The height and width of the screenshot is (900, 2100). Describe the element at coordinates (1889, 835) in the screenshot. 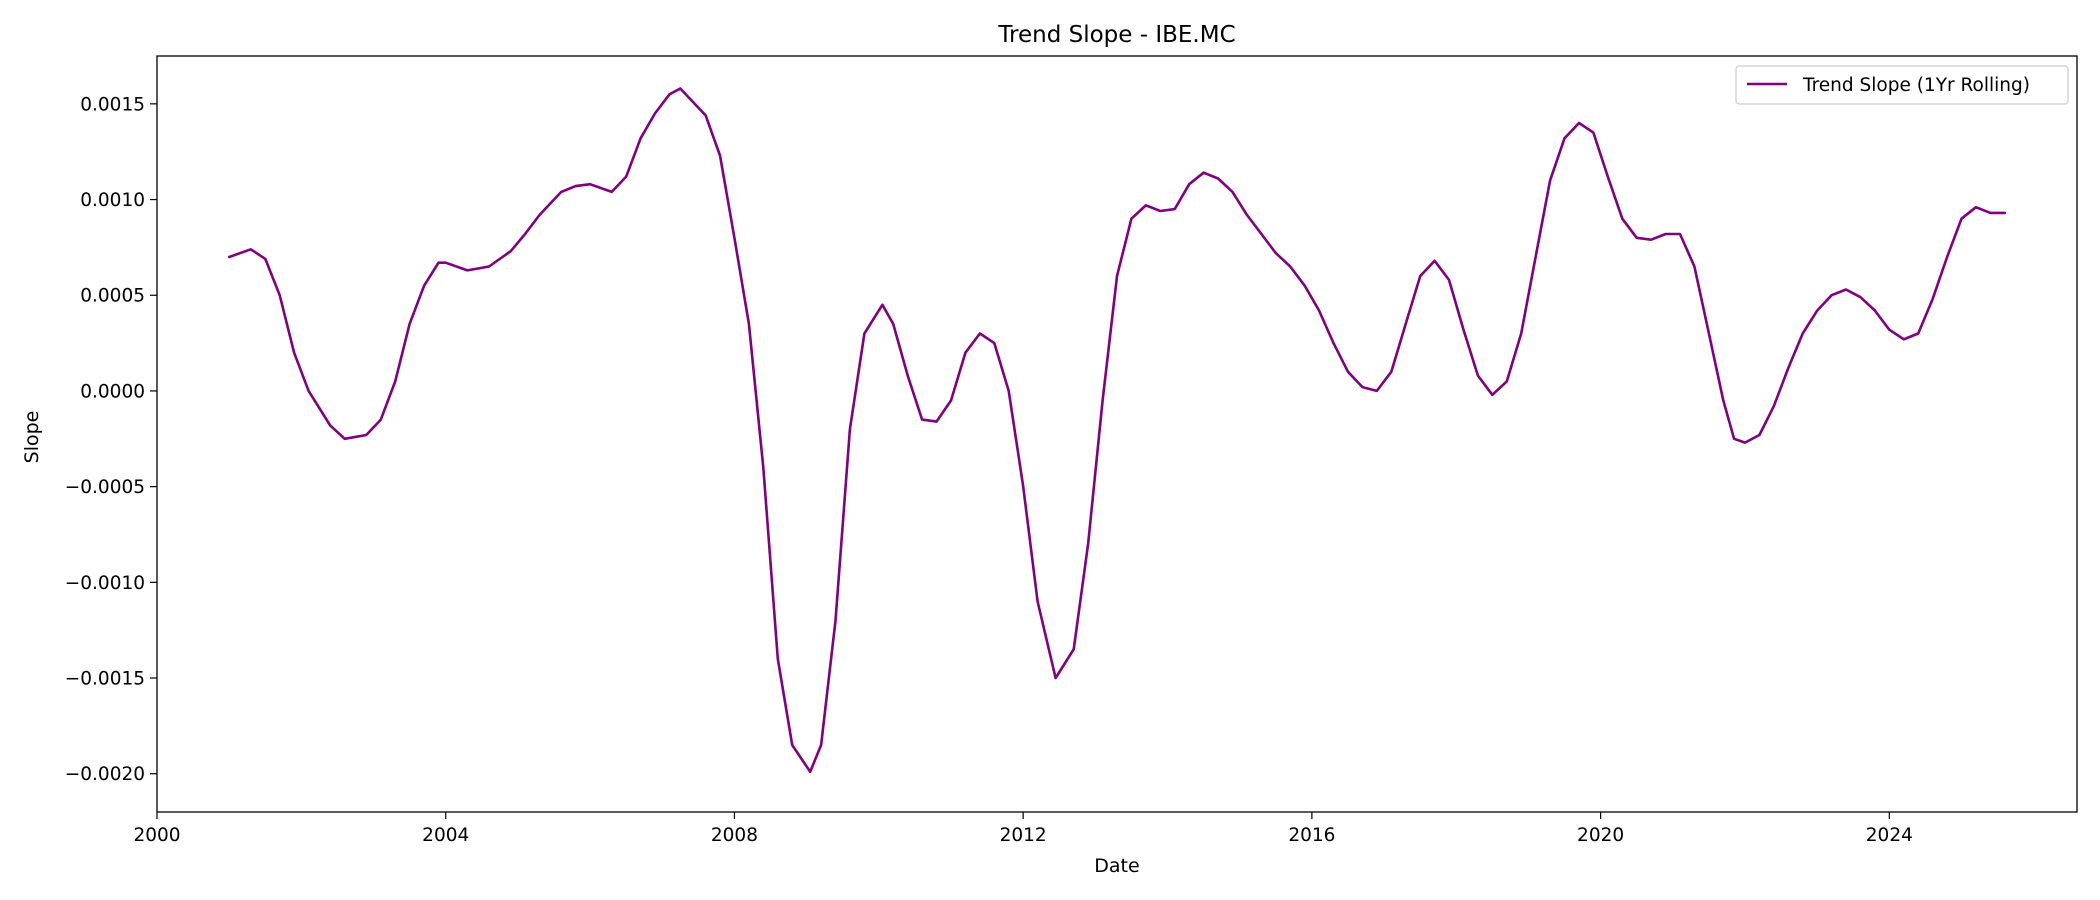

I see `x-tick-label: 2024` at that location.